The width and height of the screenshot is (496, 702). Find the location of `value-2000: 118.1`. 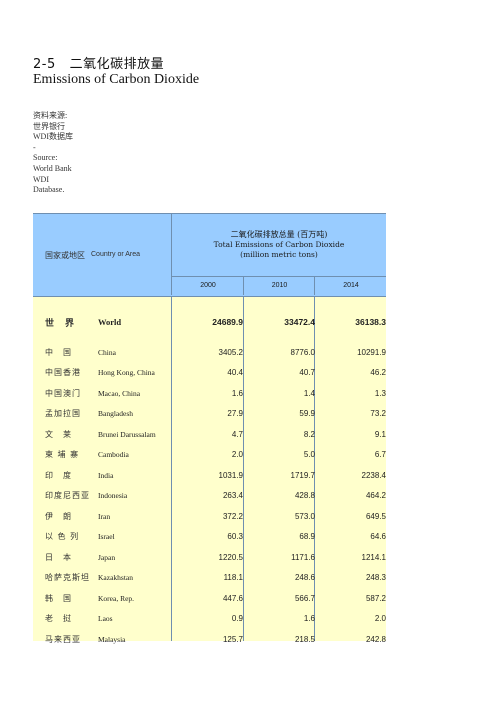

value-2000: 118.1 is located at coordinates (233, 577).